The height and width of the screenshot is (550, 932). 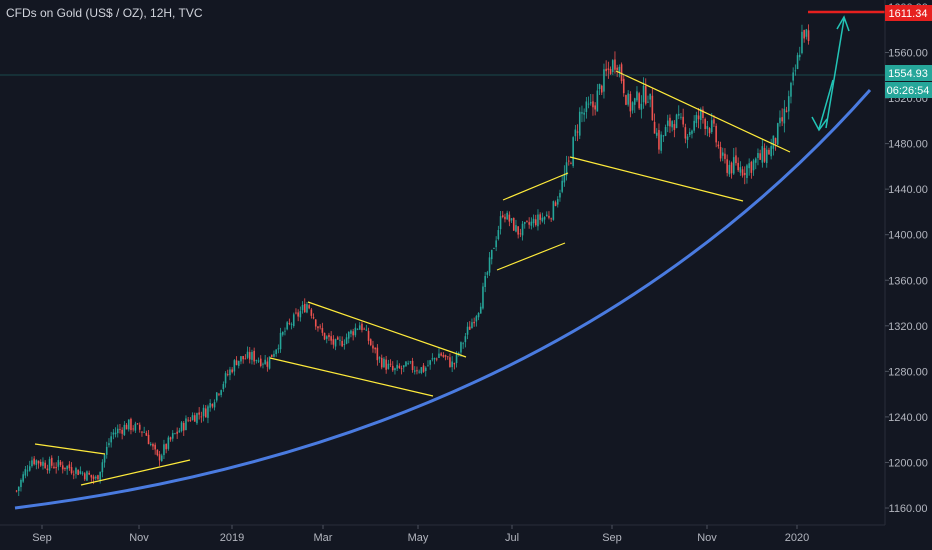 I want to click on x-axis: Sep Nov 2019 Mar May Jul Sep Nov 2020, so click(x=420, y=534).